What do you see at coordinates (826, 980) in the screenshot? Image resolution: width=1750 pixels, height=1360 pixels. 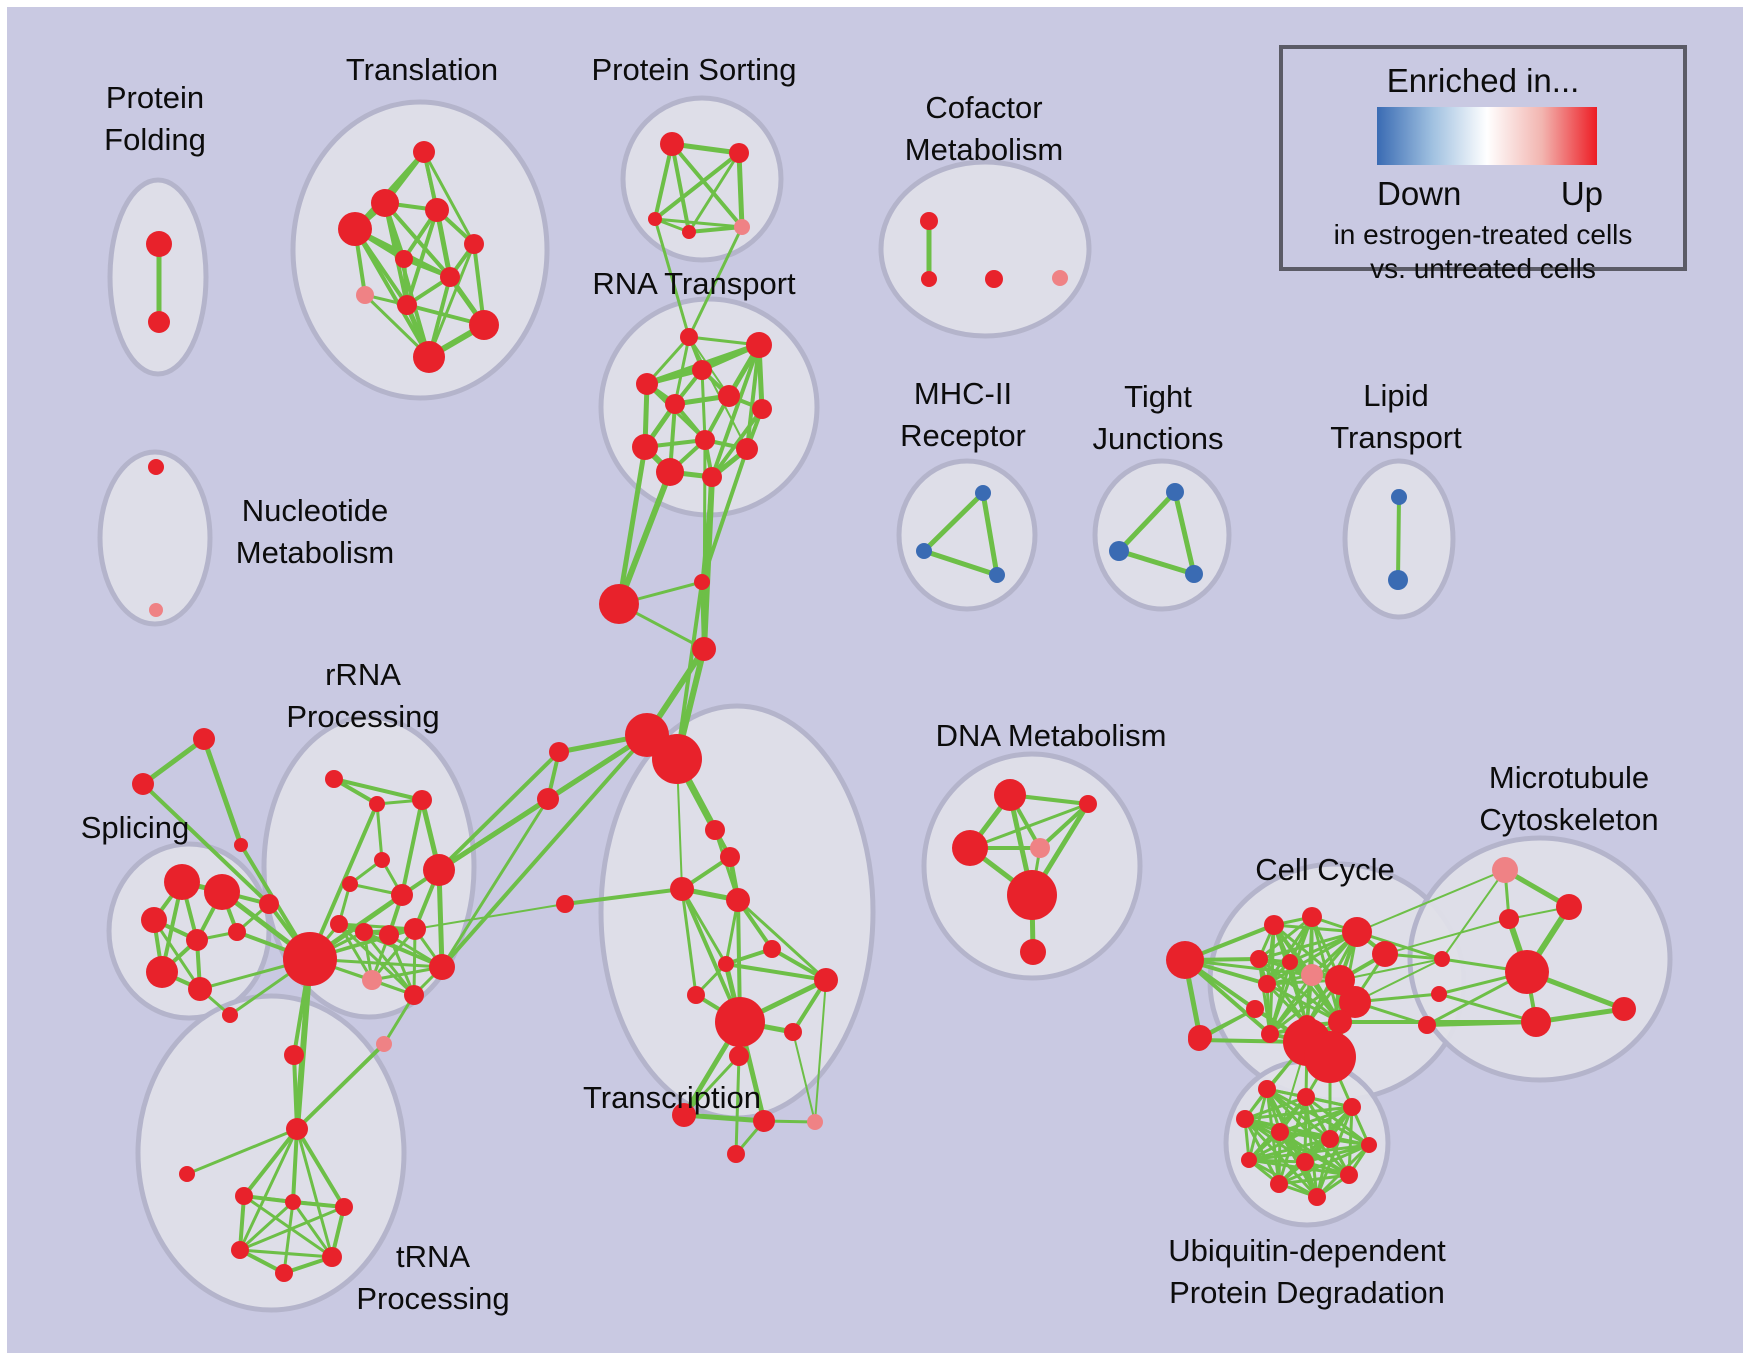 I see `gene-set-node-txf-red` at bounding box center [826, 980].